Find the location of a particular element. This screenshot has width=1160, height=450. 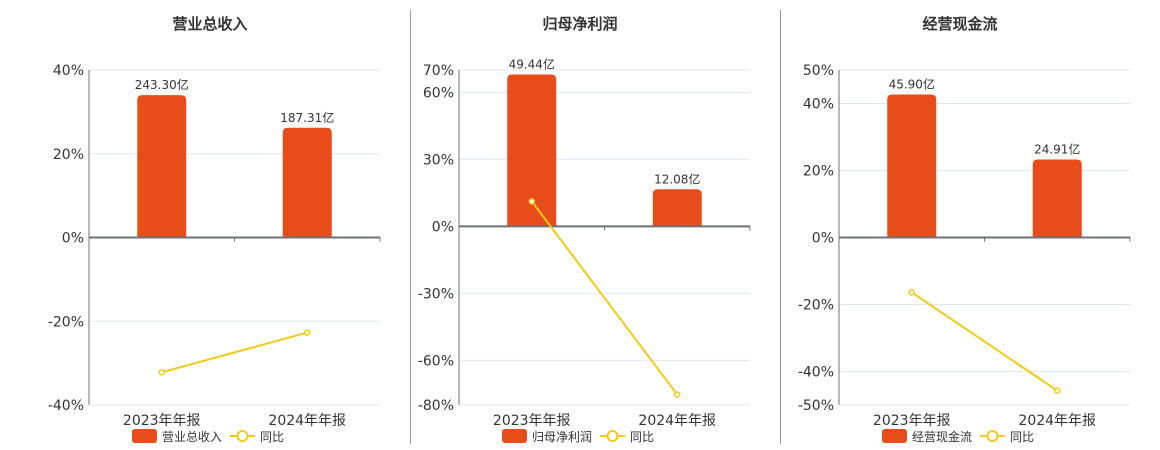

bar-value-label: 24.91亿 is located at coordinates (1057, 148).